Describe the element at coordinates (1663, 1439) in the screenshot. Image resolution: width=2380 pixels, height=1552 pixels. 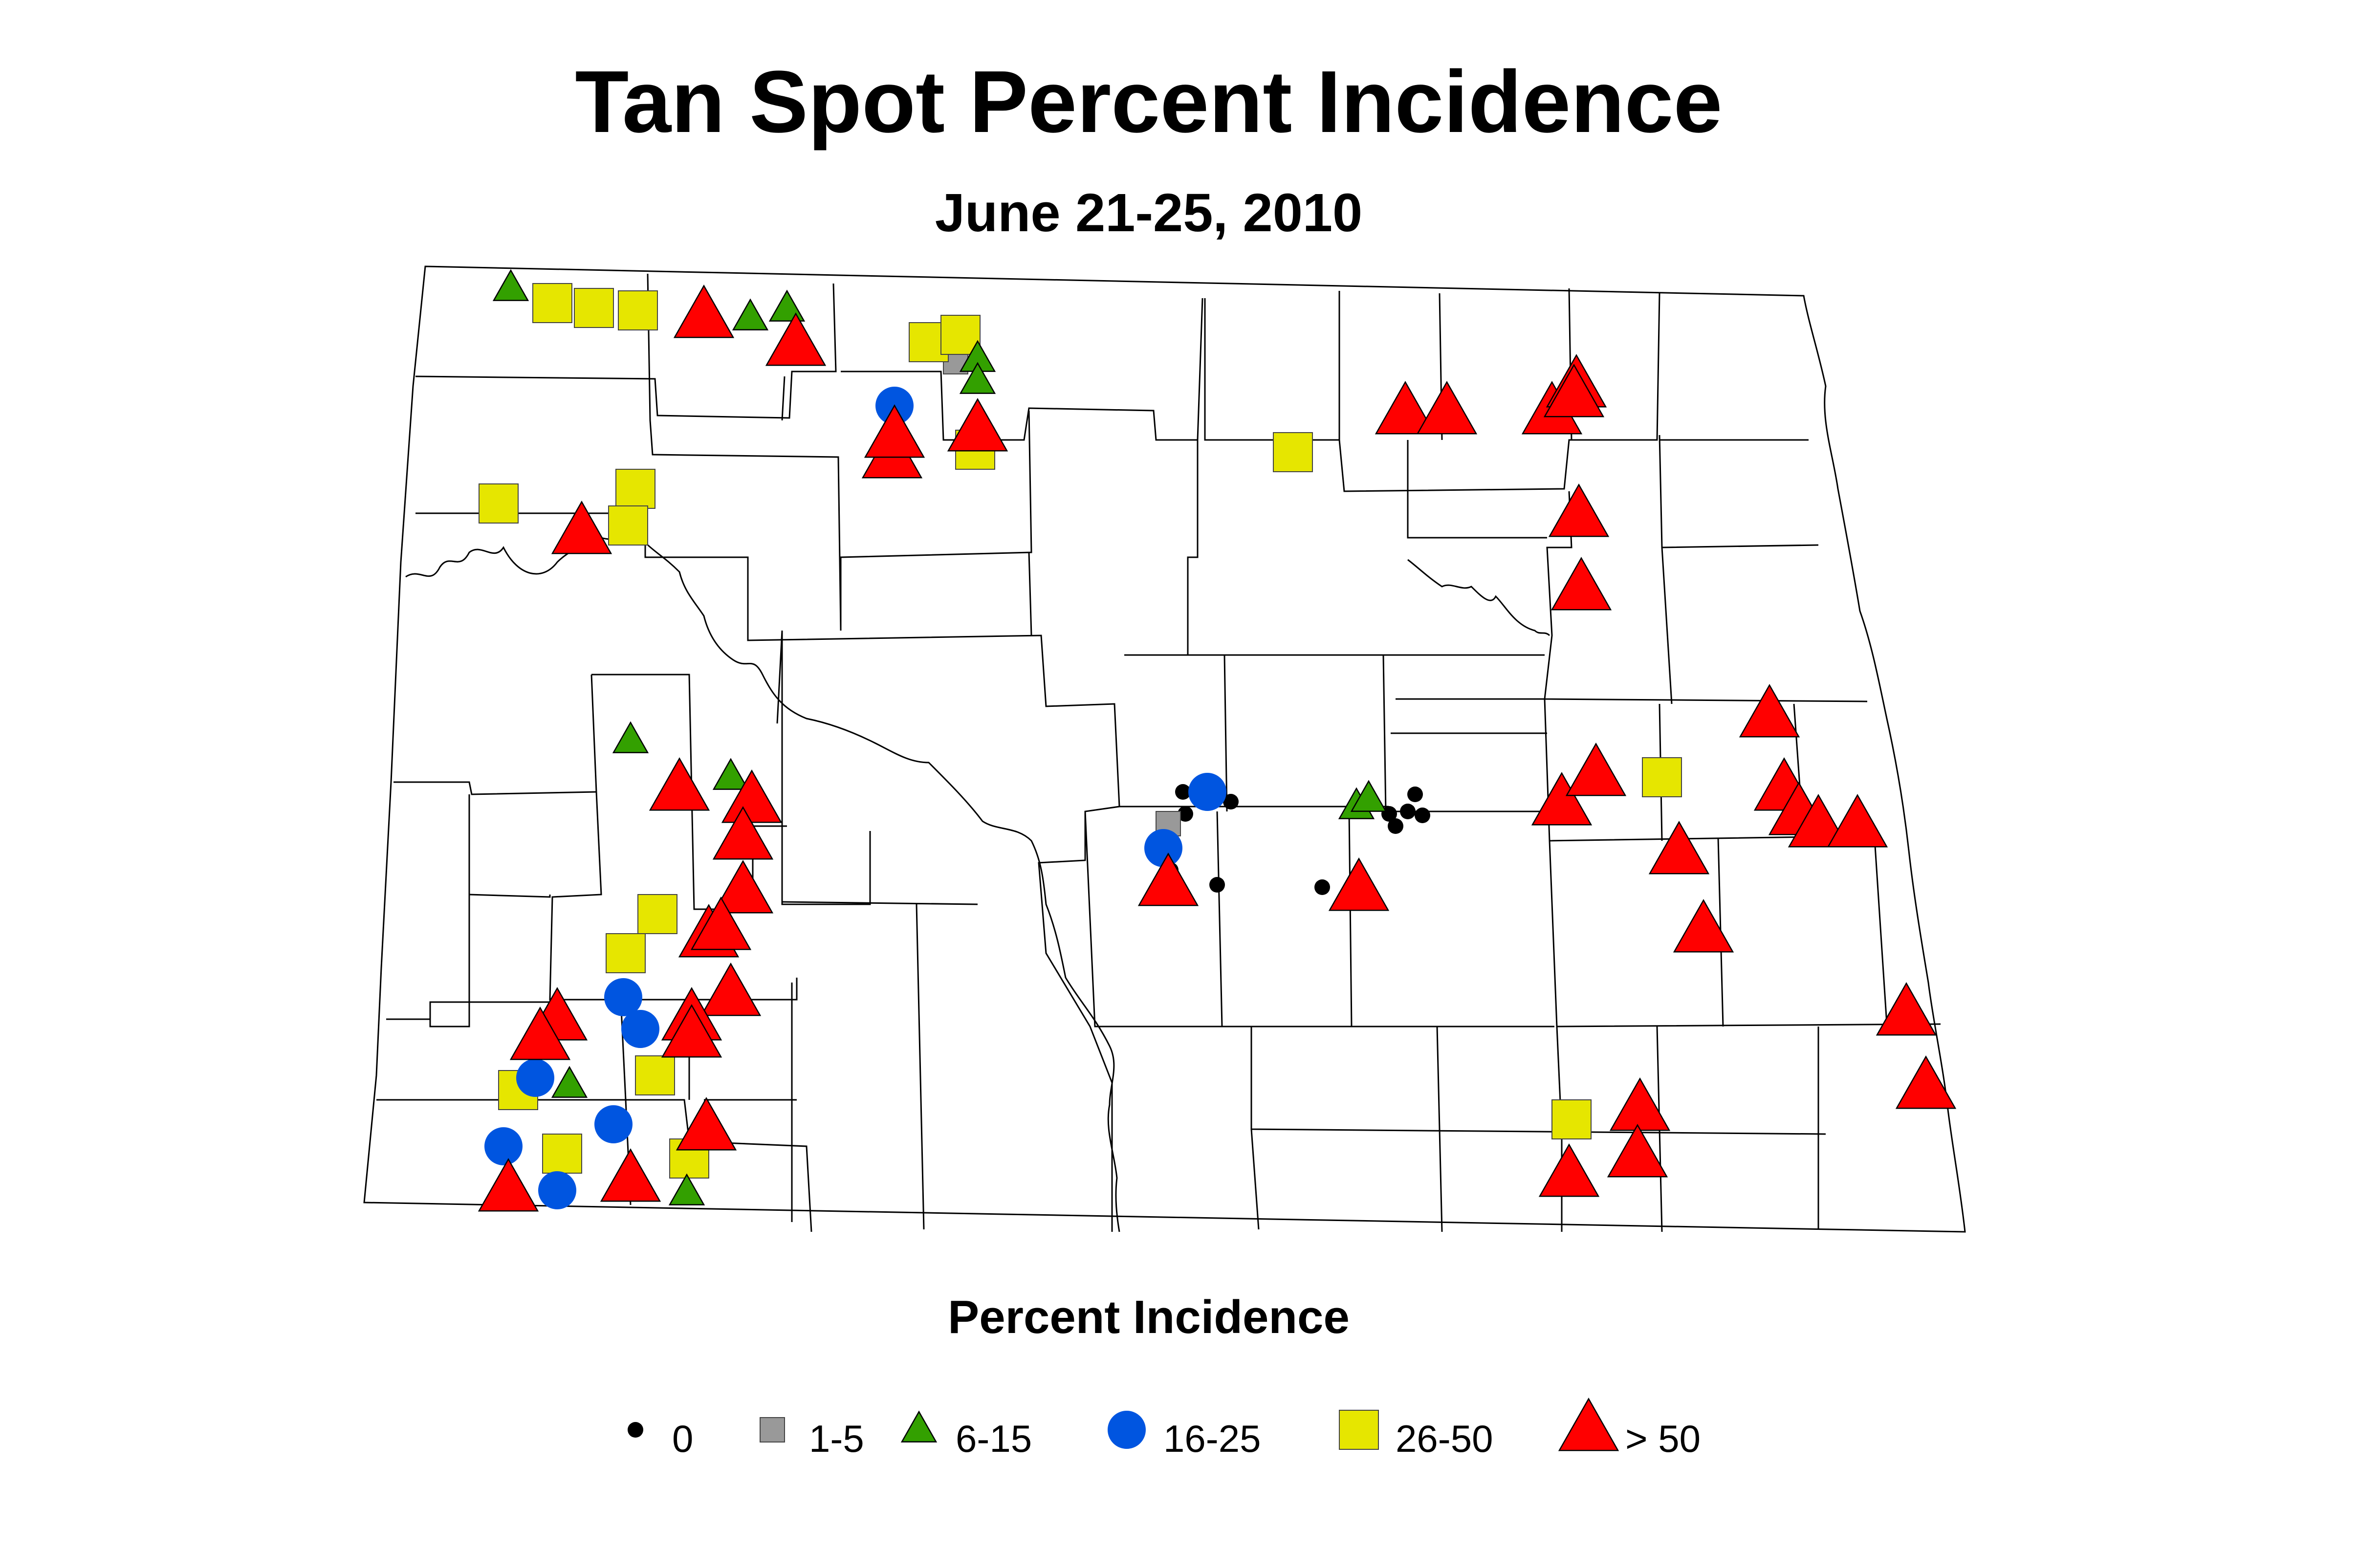
I see `legend-label-veryhigh: > 50` at that location.